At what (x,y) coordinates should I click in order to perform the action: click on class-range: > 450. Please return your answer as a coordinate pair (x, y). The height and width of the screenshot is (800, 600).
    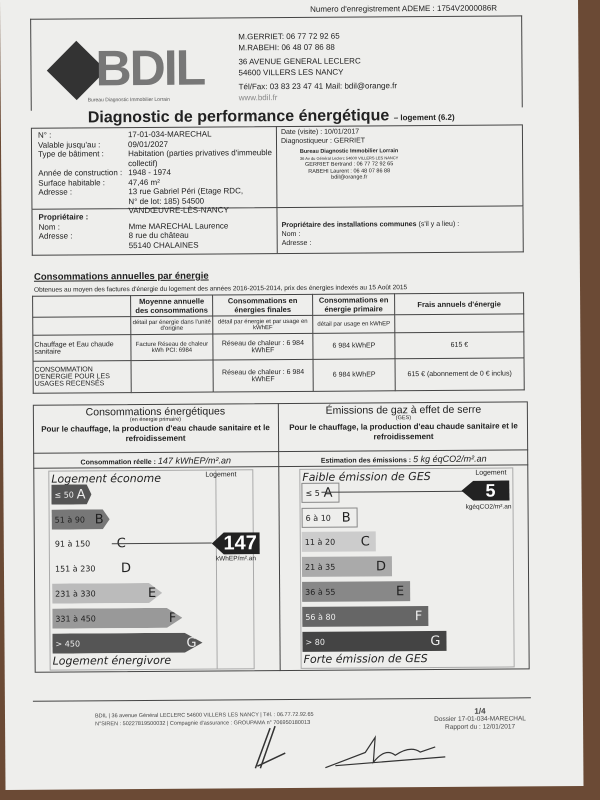
    Looking at the image, I should click on (68, 643).